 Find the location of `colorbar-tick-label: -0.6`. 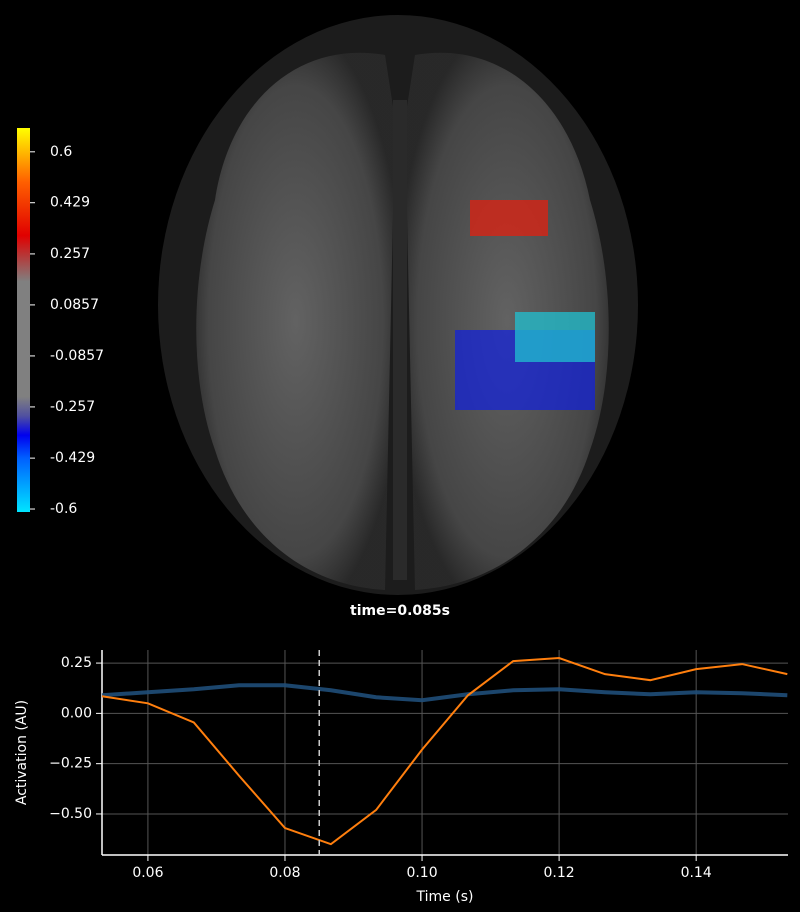

colorbar-tick-label: -0.6 is located at coordinates (63, 509).